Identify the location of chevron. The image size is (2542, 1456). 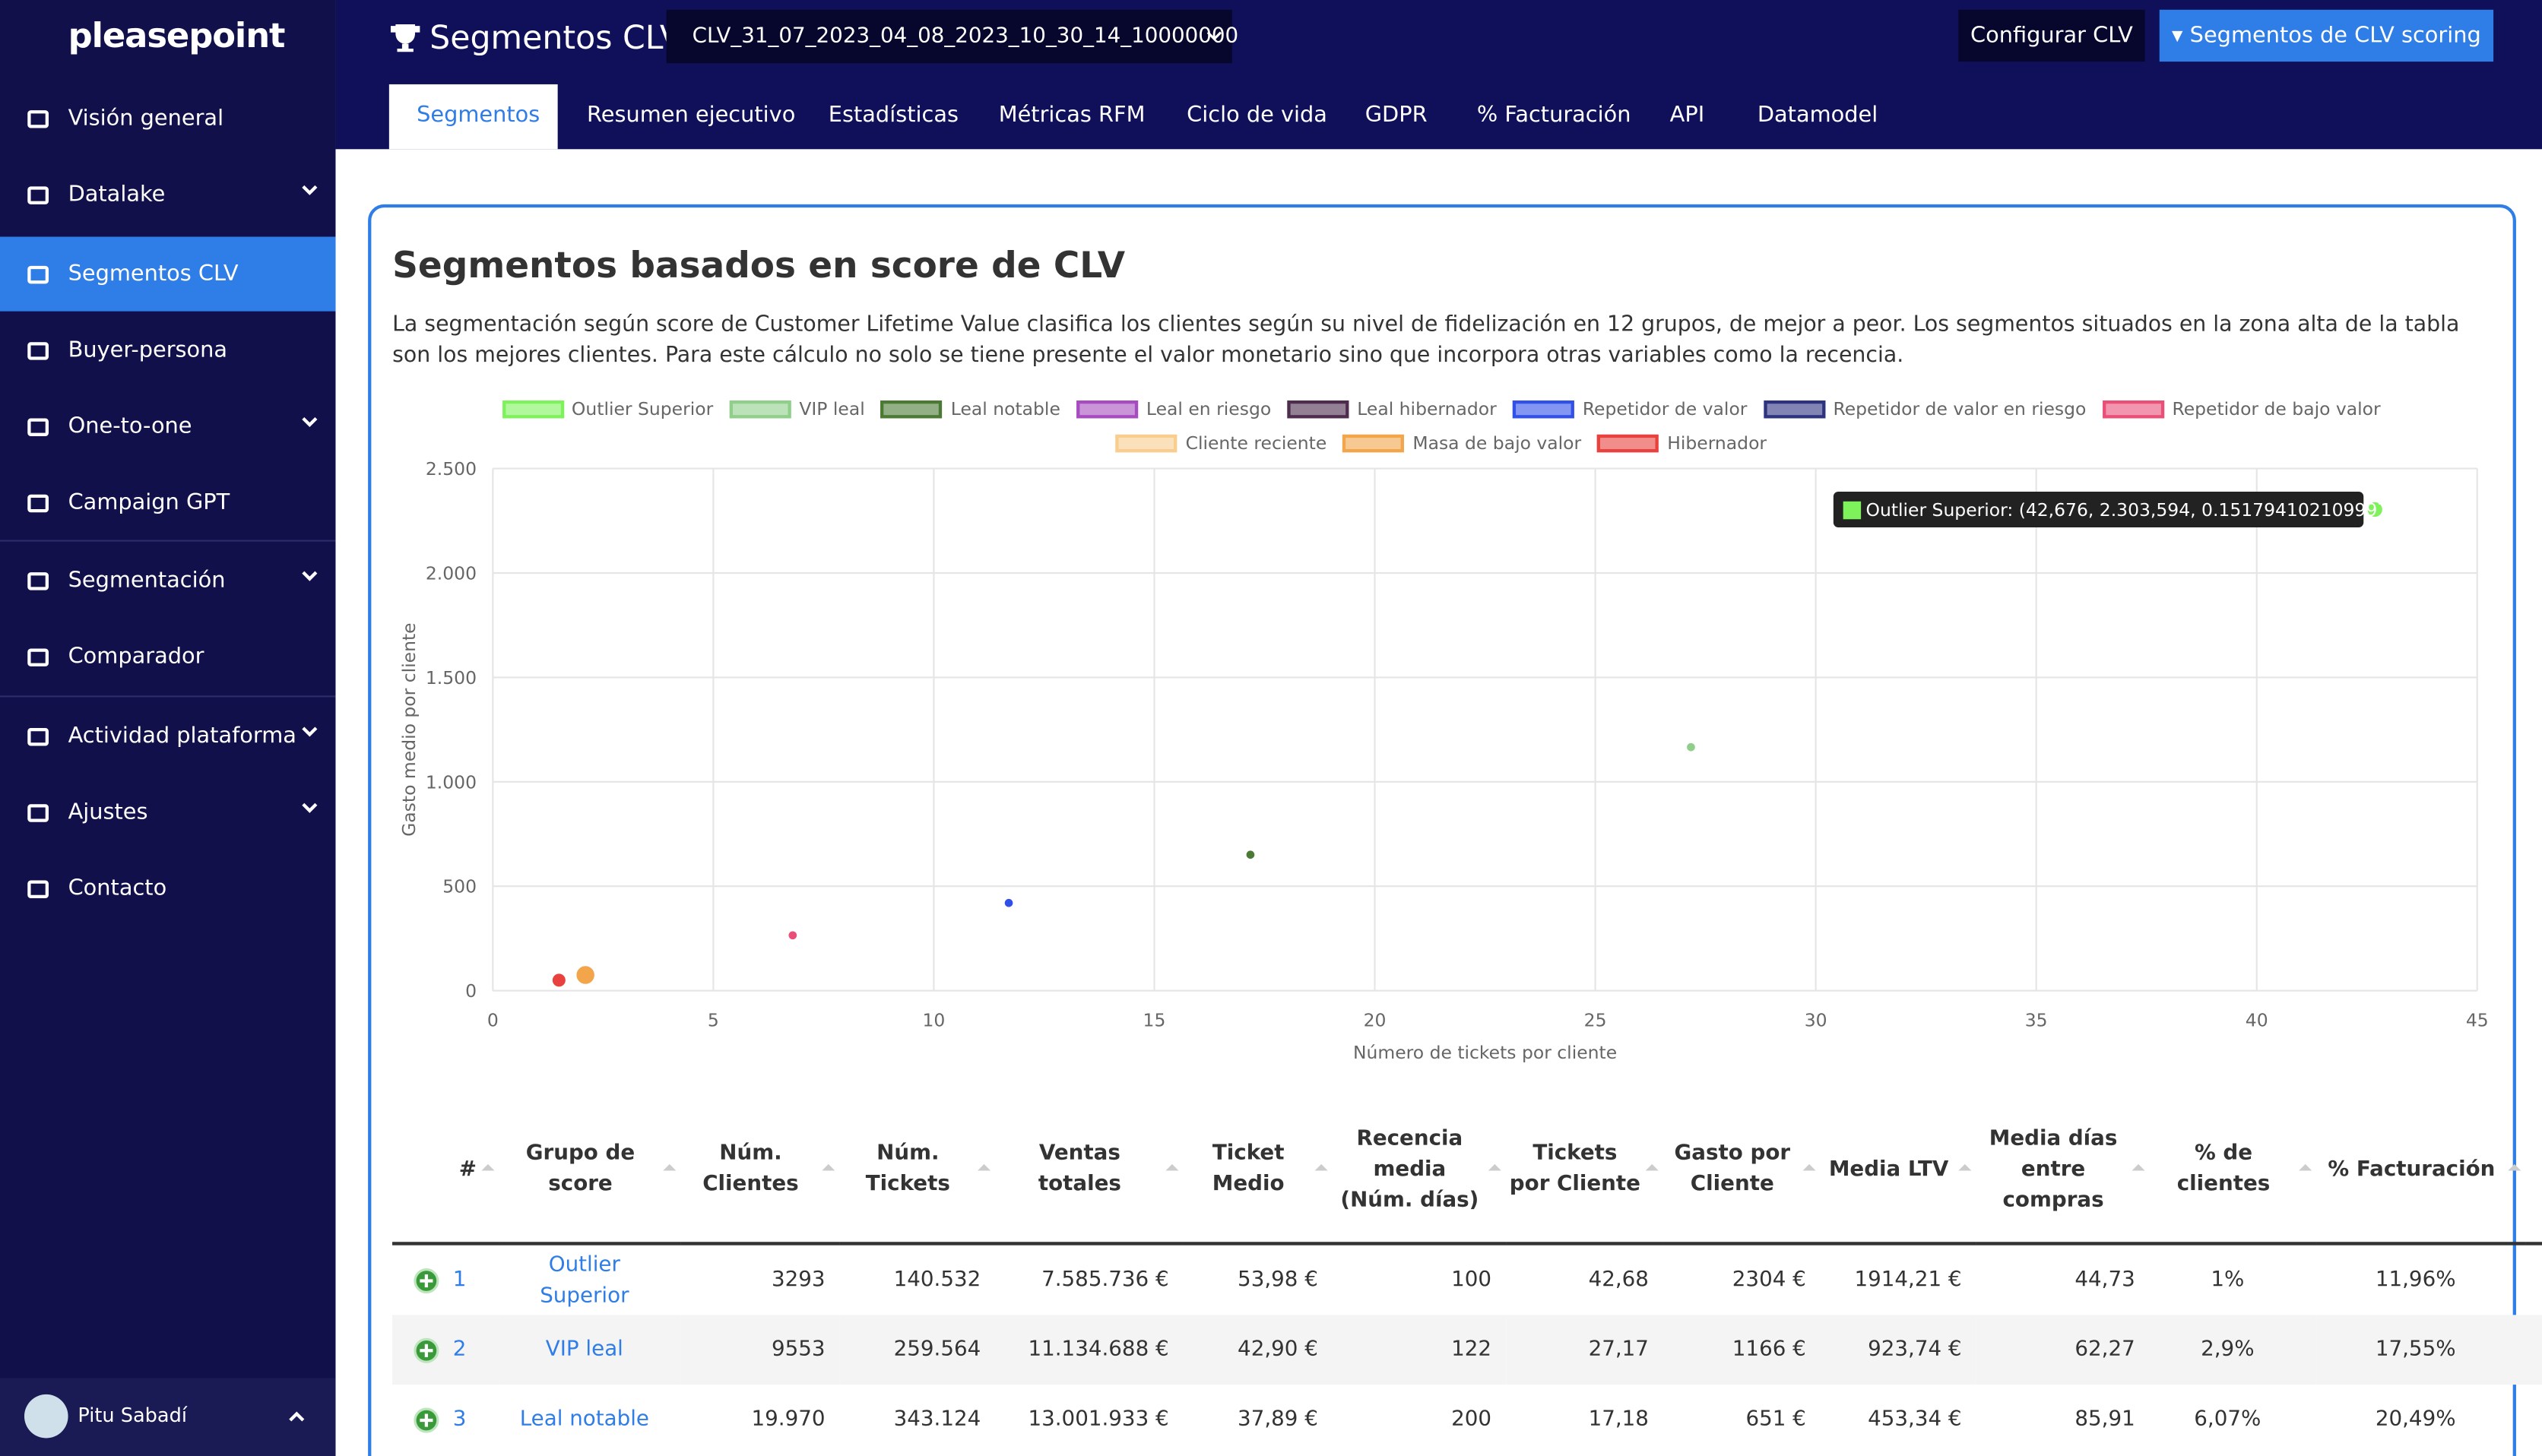
(310, 807).